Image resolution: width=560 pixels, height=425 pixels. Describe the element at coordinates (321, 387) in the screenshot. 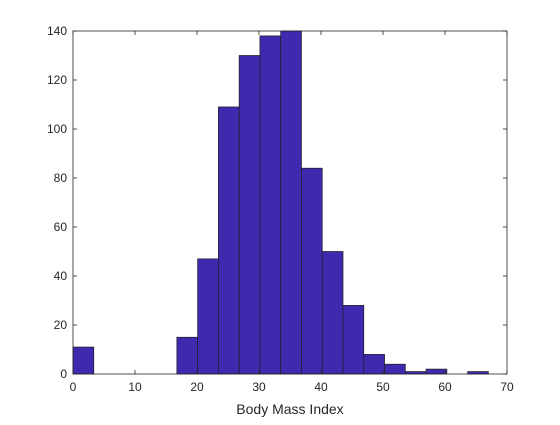

I see `x-tick-label: 40` at that location.